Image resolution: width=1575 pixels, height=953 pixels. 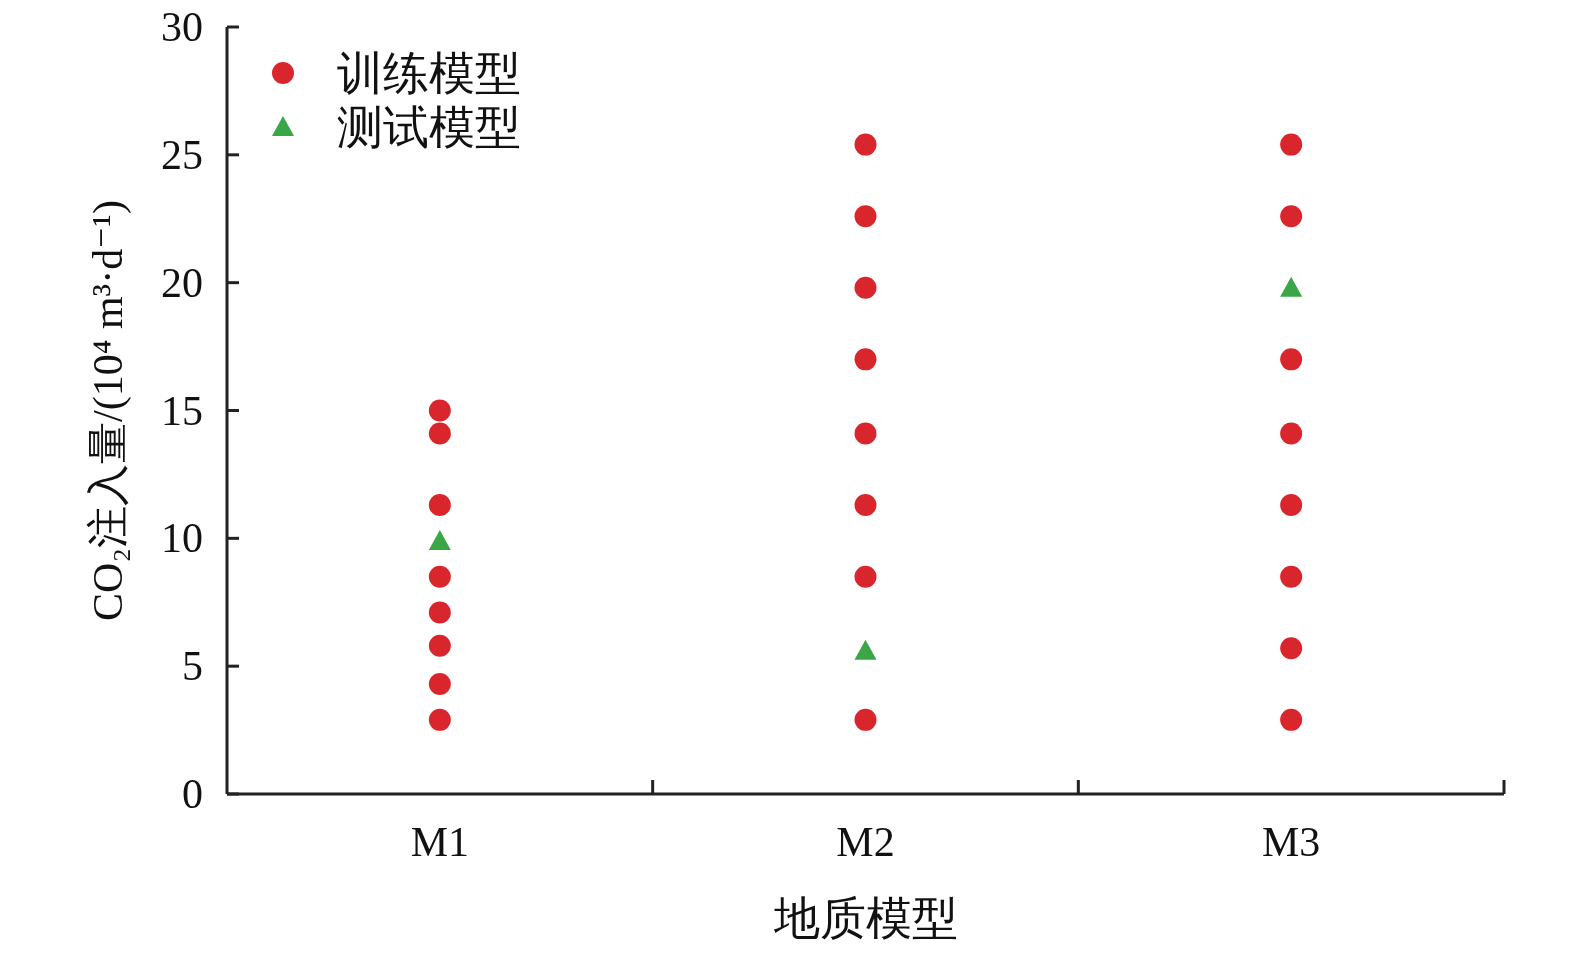 What do you see at coordinates (182, 538) in the screenshot?
I see `y-tick-label: 10` at bounding box center [182, 538].